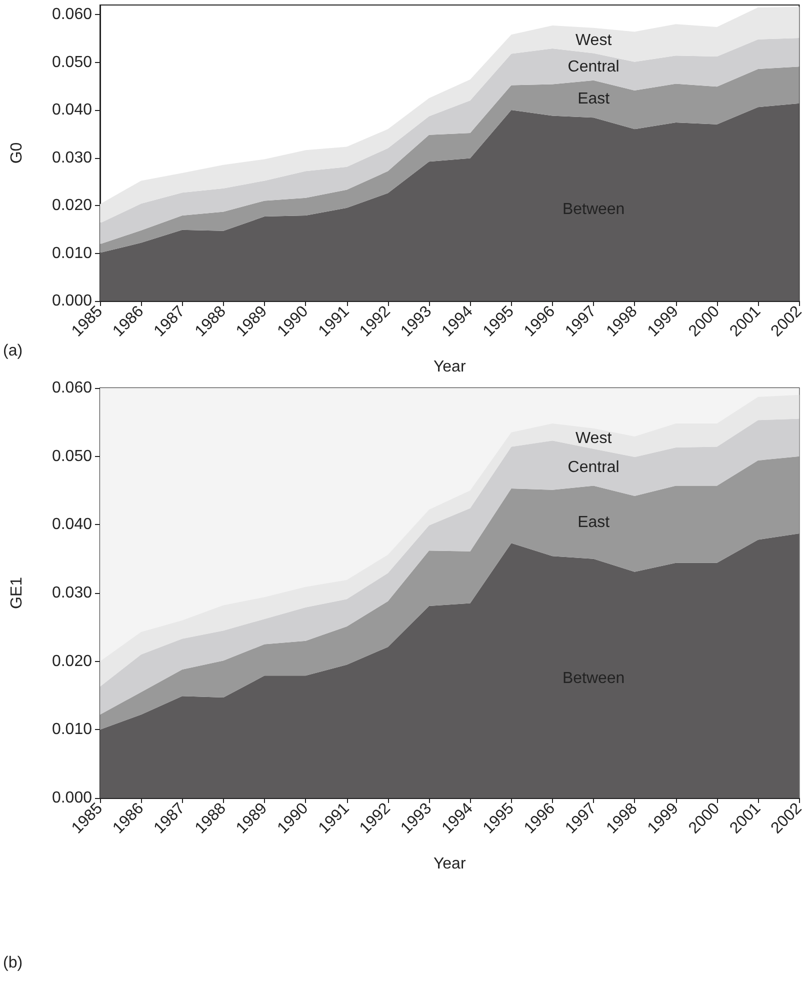  I want to click on text: (a), so click(13, 351).